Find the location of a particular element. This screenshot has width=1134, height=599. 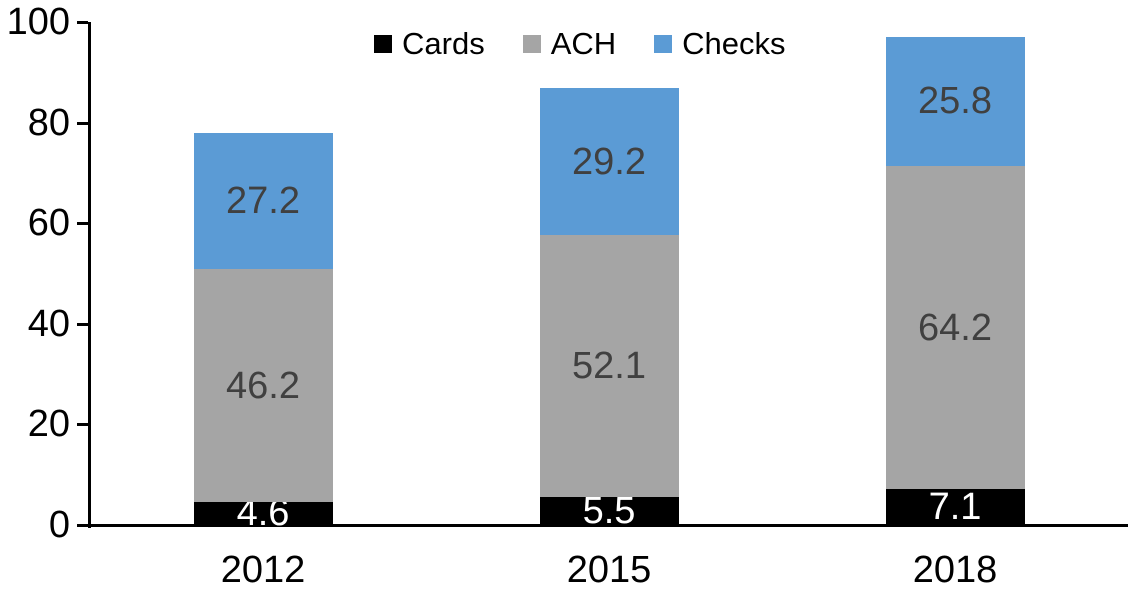

y-tick-label: 0 is located at coordinates (59, 525).